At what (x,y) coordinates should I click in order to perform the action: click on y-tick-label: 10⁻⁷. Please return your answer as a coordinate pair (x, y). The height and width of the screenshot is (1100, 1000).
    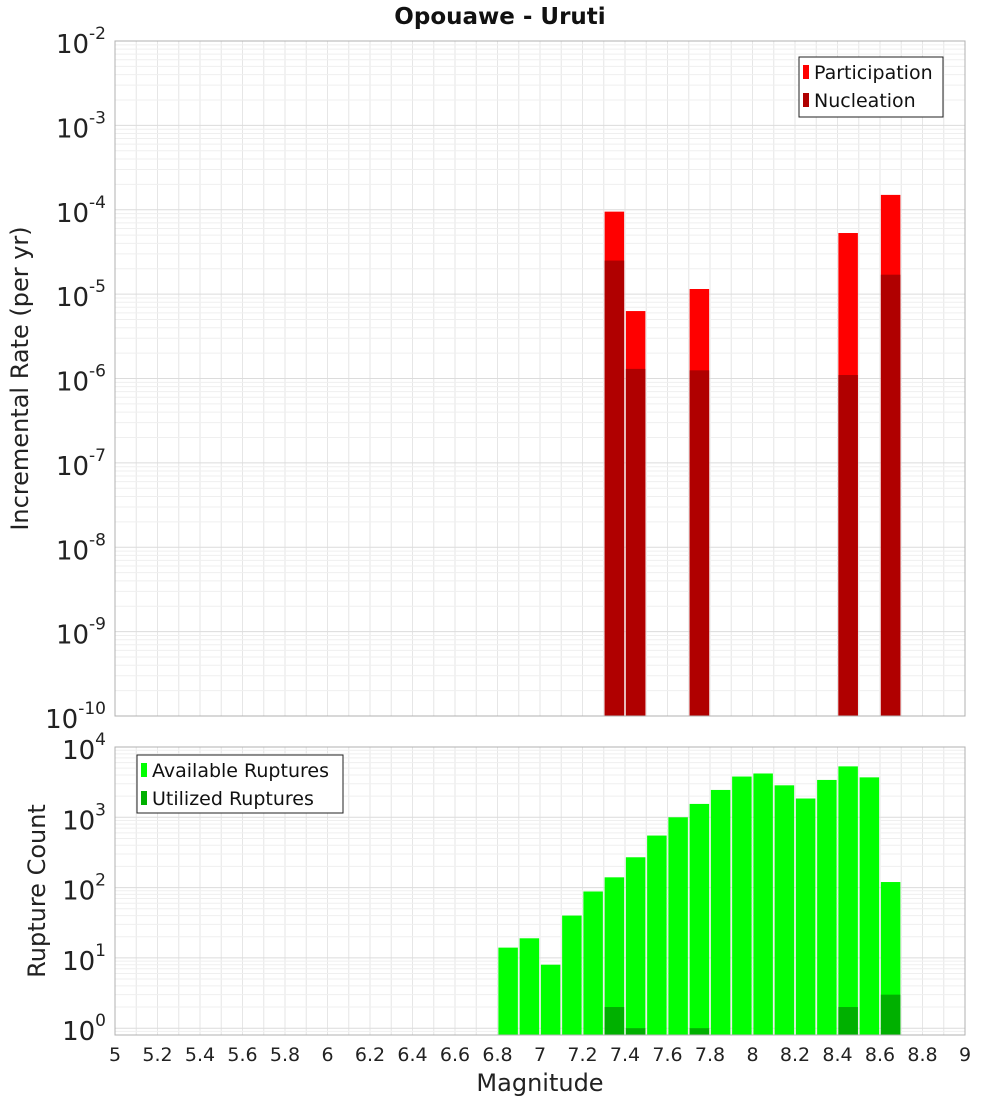
    Looking at the image, I should click on (81, 464).